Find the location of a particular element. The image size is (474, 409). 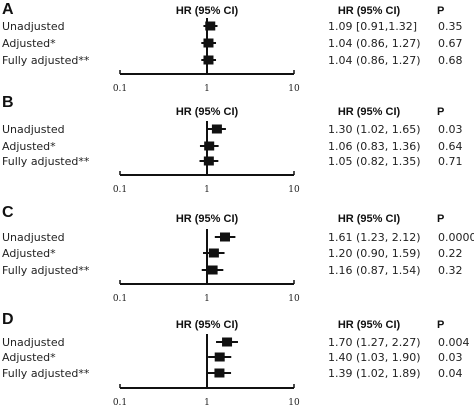

panel-c-plot-header: HR (95% CI) is located at coordinates (207, 219).